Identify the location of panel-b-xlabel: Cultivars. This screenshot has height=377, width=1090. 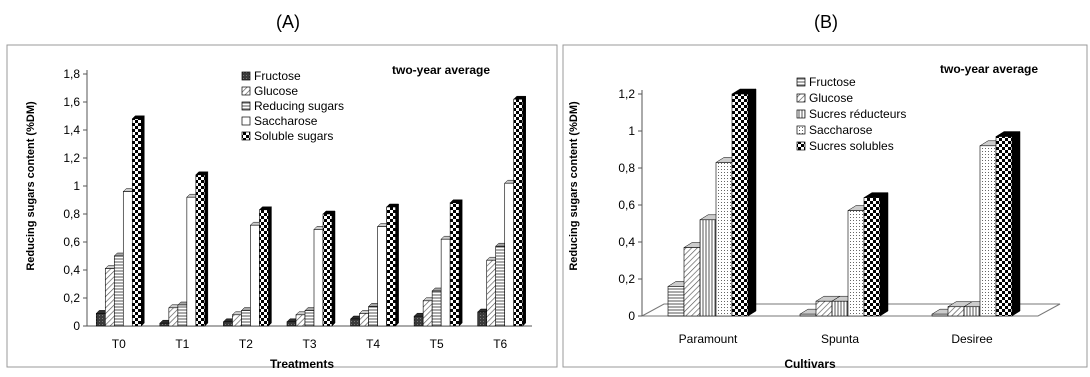
(810, 364).